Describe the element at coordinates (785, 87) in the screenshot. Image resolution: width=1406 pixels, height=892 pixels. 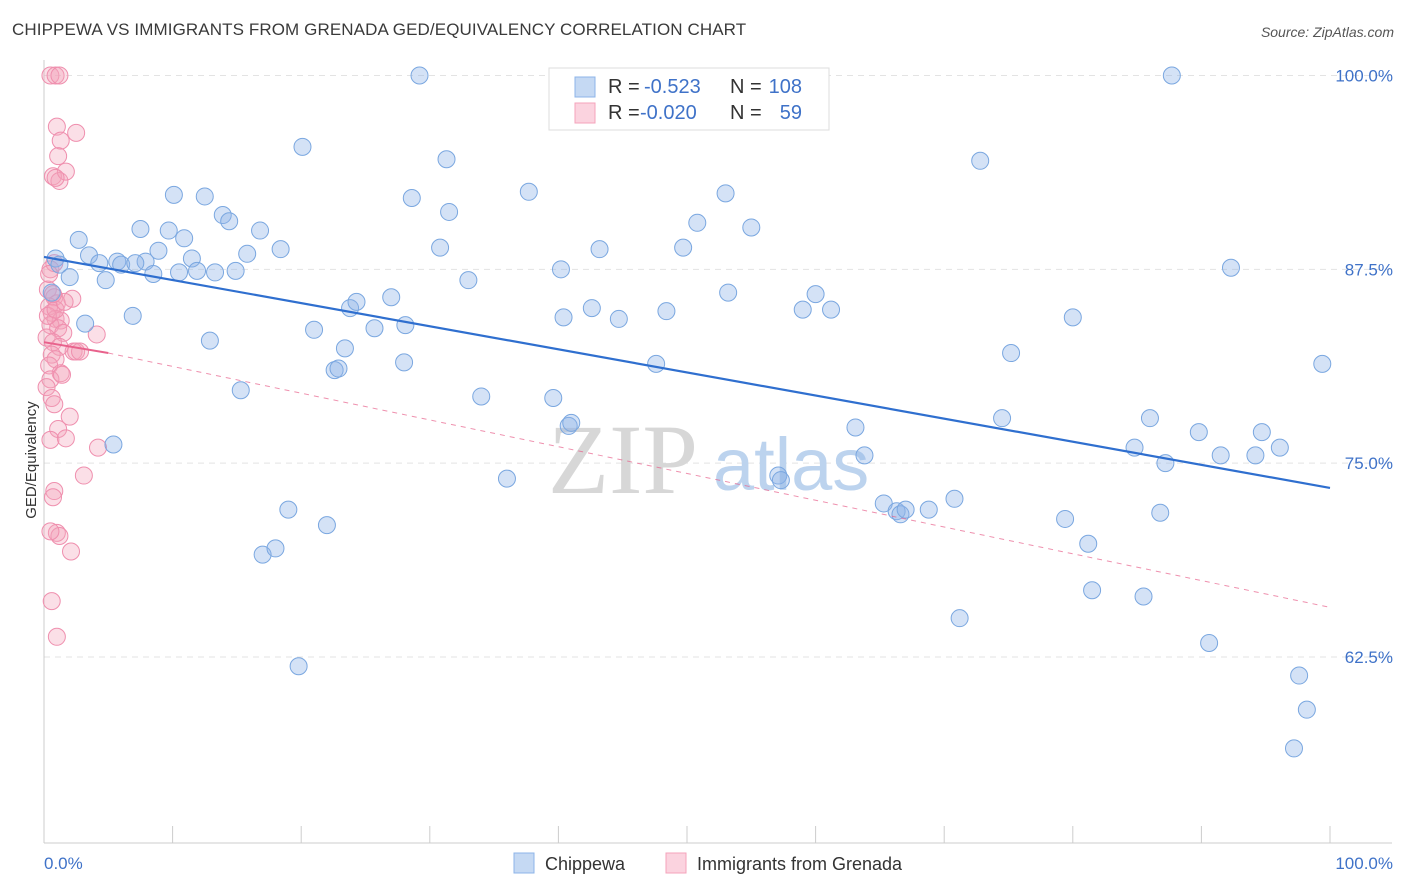
I see `legend-n-value-chippewa: 108` at that location.